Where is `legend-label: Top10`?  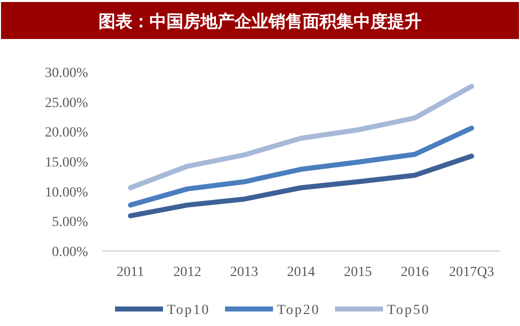 legend-label: Top10 is located at coordinates (188, 310).